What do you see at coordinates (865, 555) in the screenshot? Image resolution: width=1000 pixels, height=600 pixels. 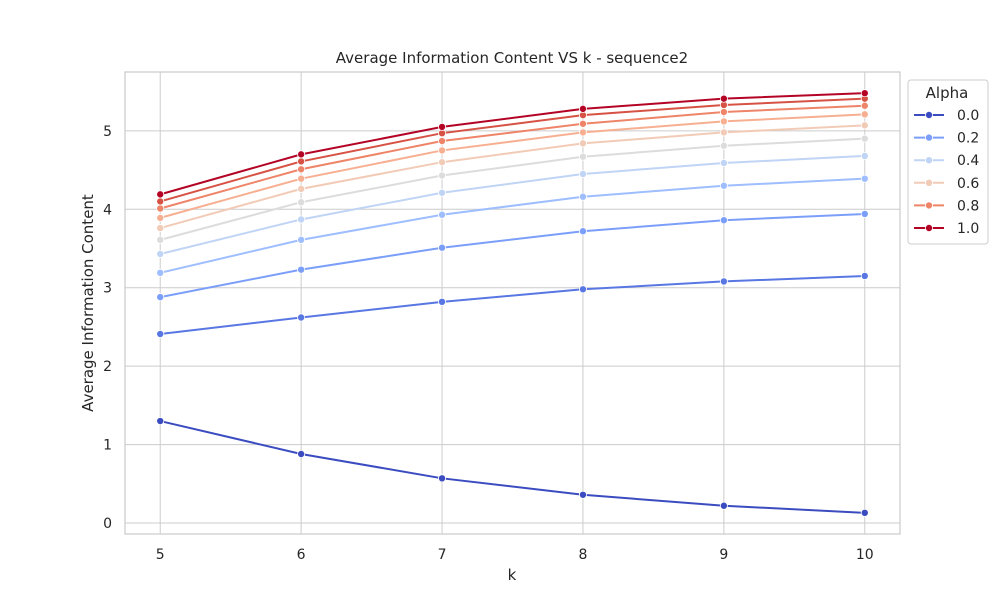 I see `x-tick-label: 10` at bounding box center [865, 555].